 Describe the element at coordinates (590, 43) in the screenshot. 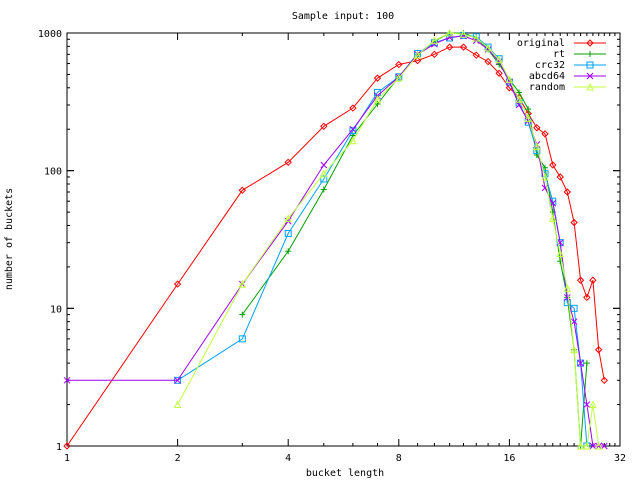

I see `legend-marker-original` at that location.